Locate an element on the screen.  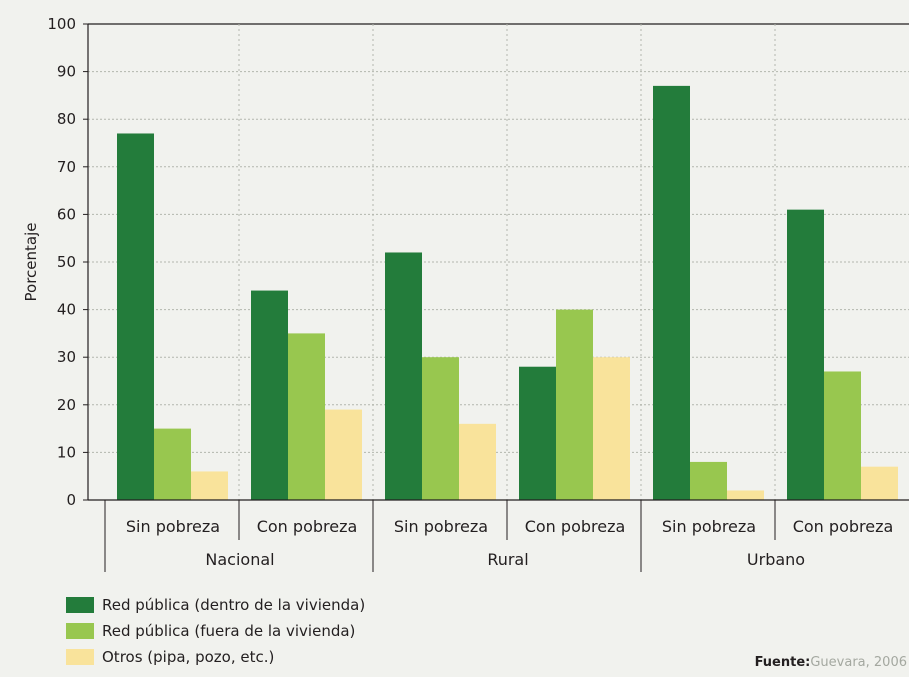
y-tick-label-70: 70 is located at coordinates (66, 167).